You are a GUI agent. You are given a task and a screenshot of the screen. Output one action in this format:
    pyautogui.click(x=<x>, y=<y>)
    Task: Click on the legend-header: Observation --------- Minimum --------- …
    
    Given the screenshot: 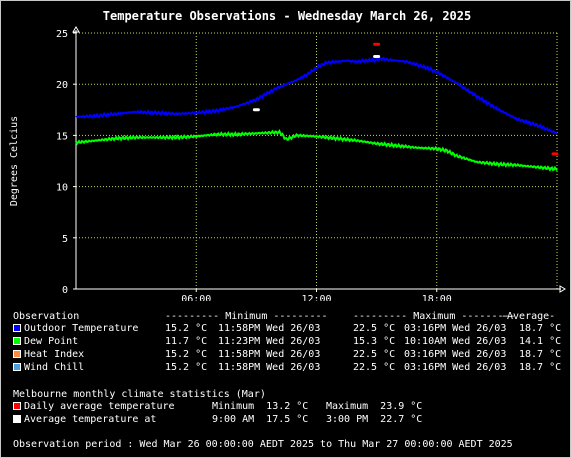 What is the action you would take?
    pyautogui.click(x=284, y=347)
    